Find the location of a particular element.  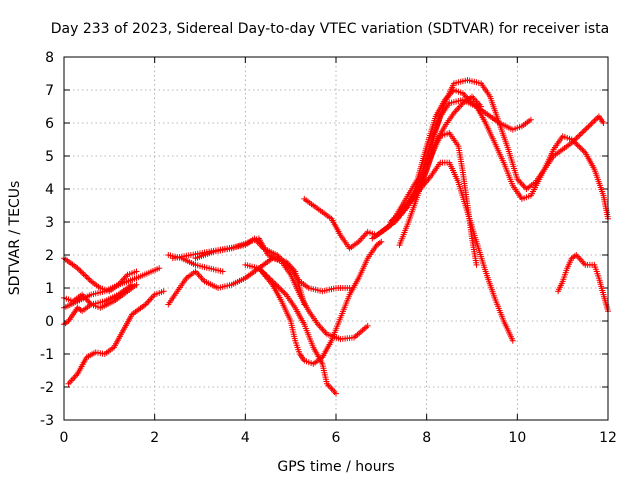

y-tick-label: -3 is located at coordinates (47, 421).